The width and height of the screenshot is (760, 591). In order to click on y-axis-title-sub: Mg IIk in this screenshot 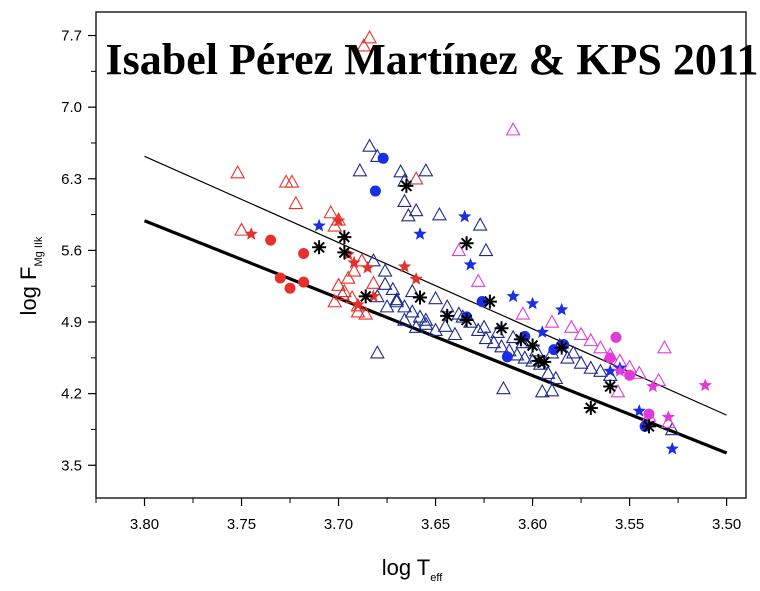, I will do `click(39, 251)`.